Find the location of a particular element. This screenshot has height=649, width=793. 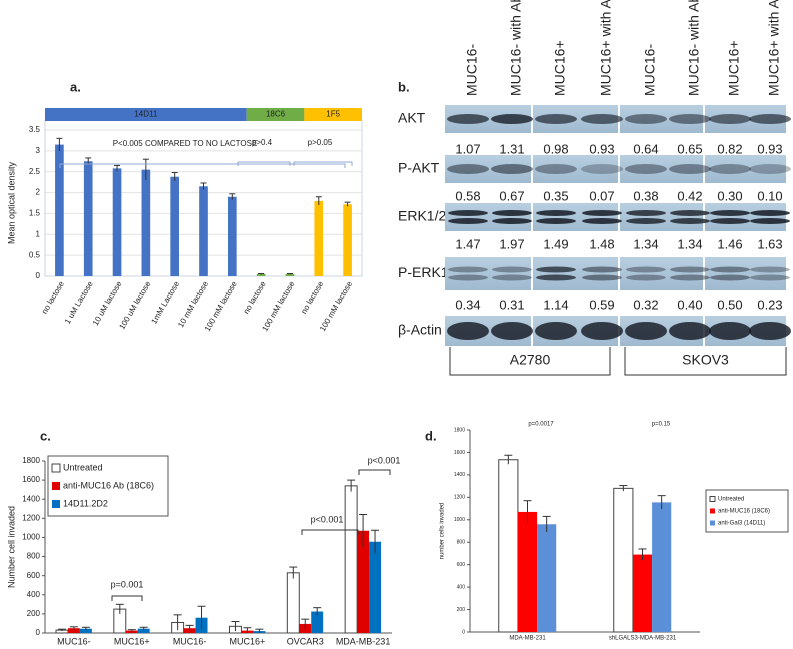

legend-swatch is located at coordinates (56, 486).